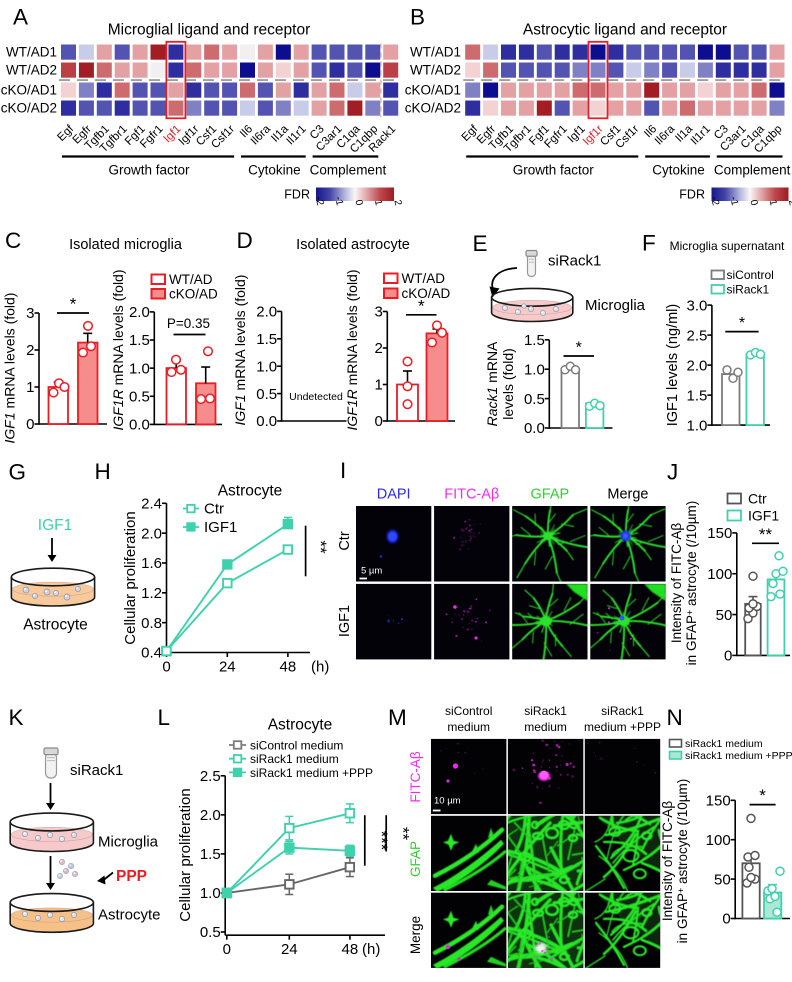  I want to click on svg-text: Isolated astrocyte, so click(353, 245).